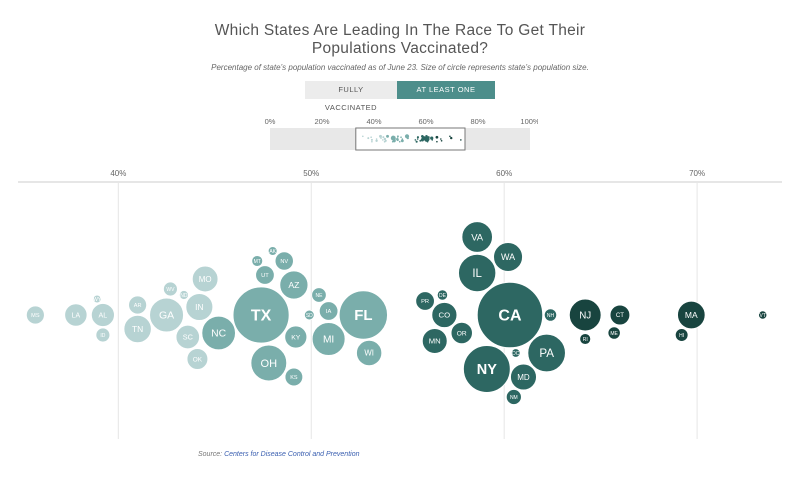  I want to click on state-circle-de, so click(442, 295).